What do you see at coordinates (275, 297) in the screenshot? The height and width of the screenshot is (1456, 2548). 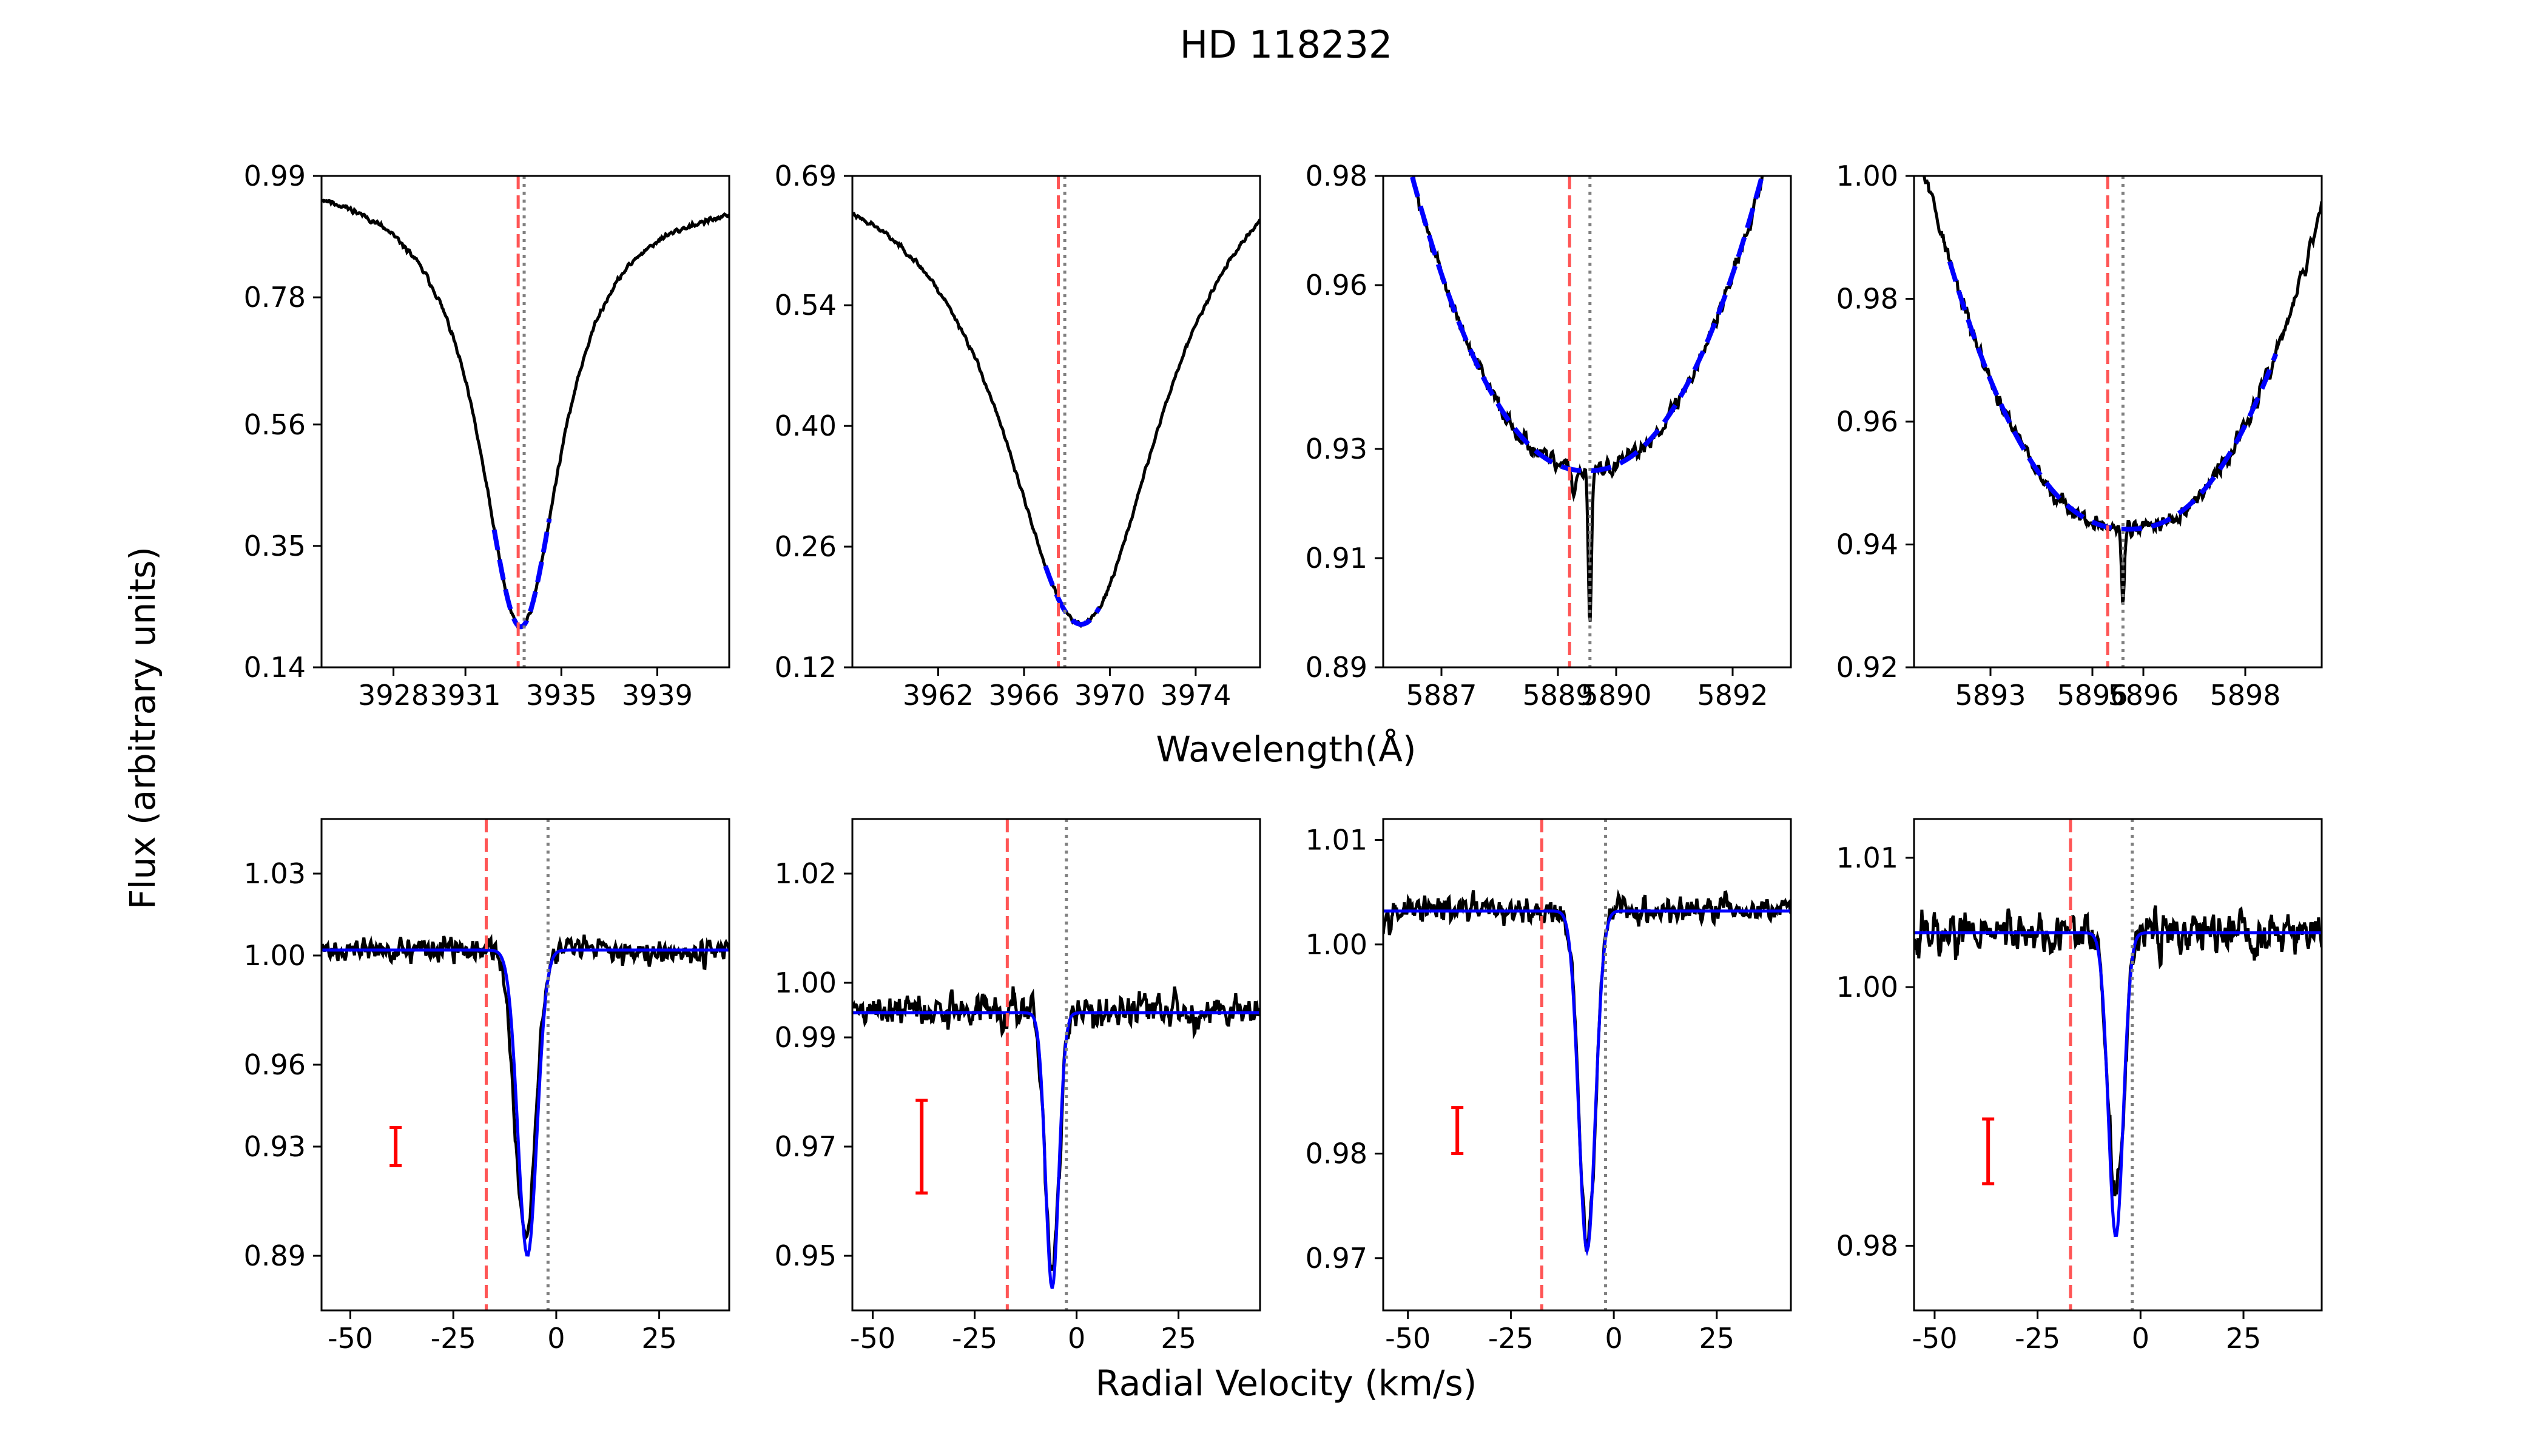 I see `y-tick-label: 0.78` at bounding box center [275, 297].